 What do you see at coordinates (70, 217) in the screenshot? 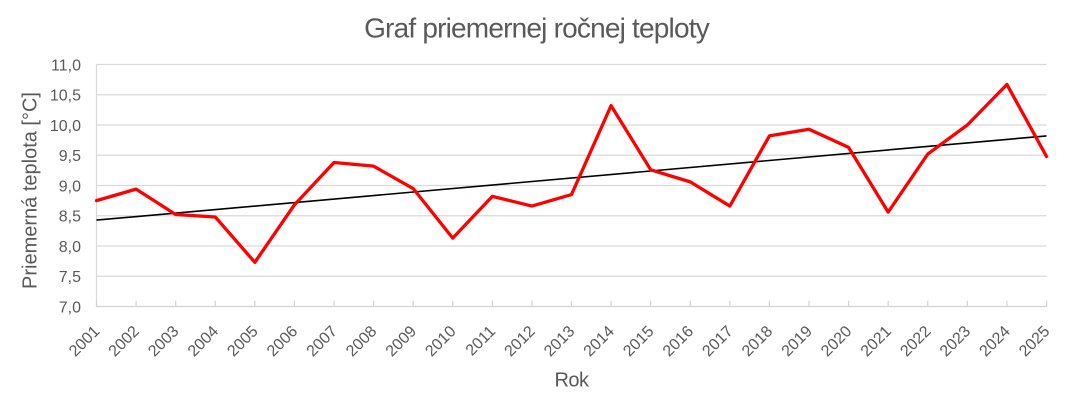
I see `svg-text: 8,5` at bounding box center [70, 217].